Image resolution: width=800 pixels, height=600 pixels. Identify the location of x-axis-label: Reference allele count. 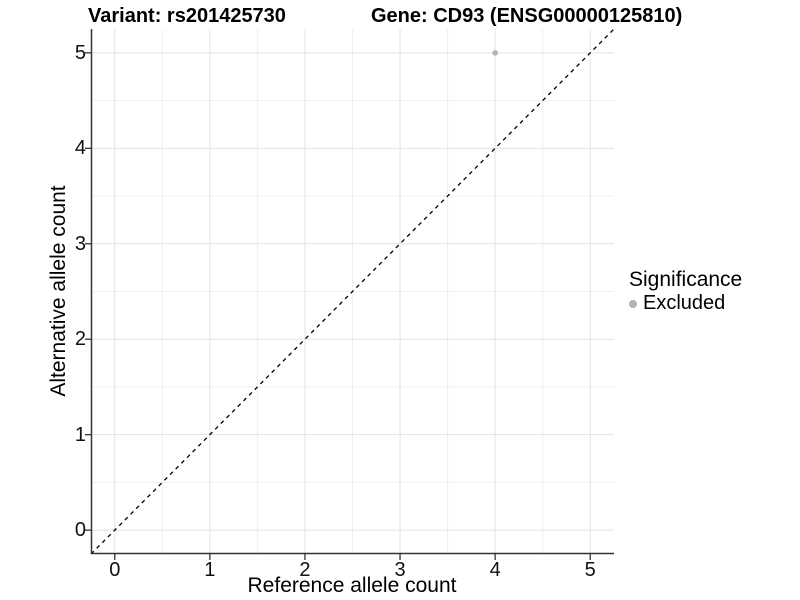
(352, 585).